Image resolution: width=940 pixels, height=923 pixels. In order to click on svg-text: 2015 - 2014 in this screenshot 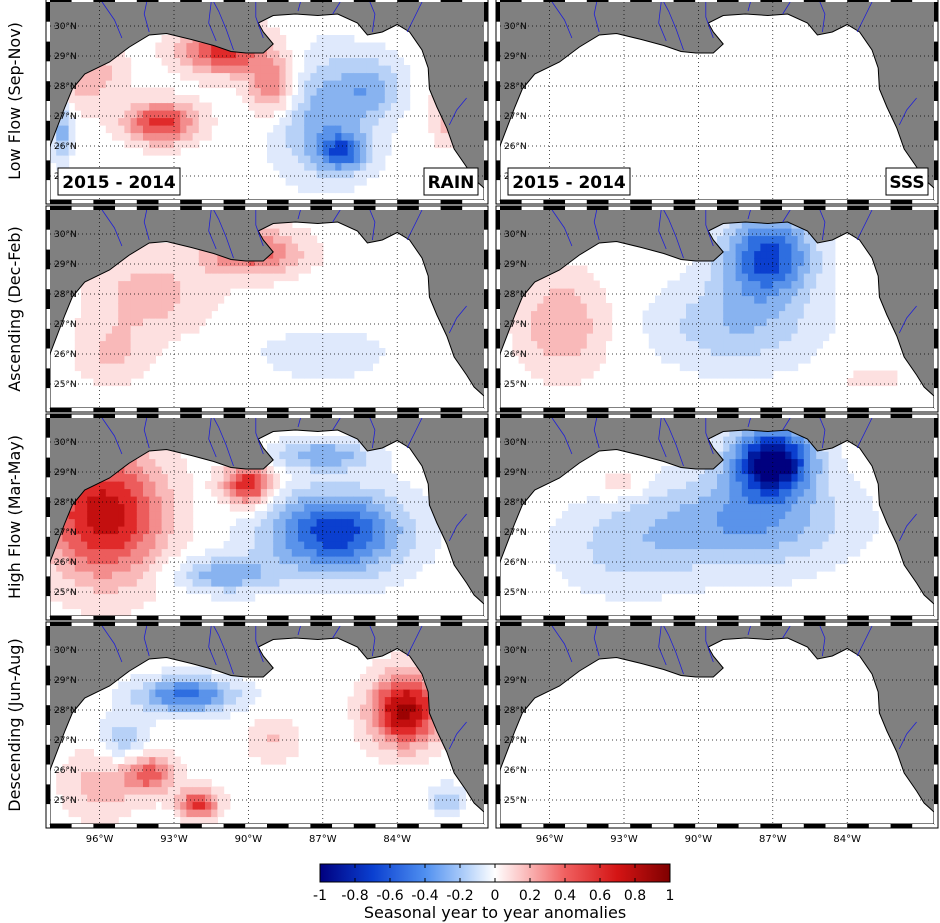, I will do `click(119, 183)`.